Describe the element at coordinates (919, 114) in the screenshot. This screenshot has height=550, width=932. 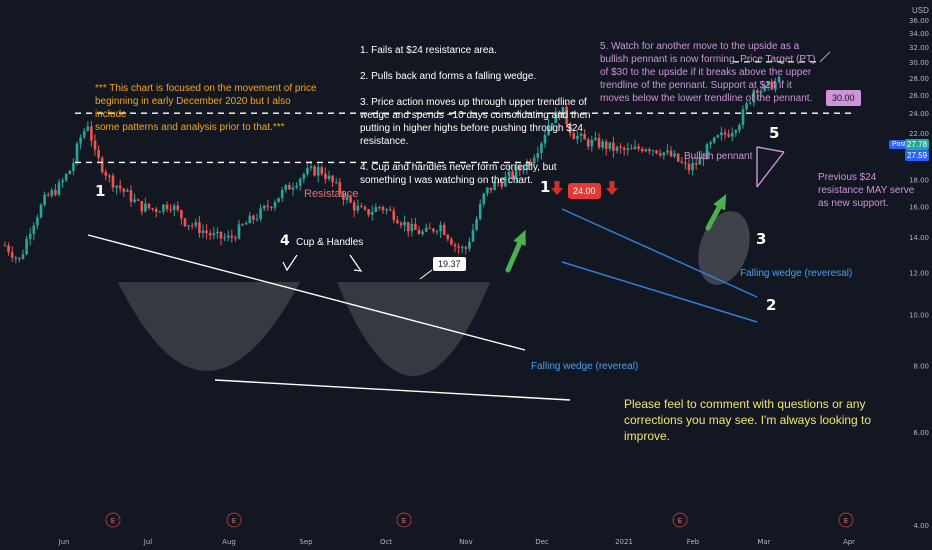
I see `y-tick-label: 24.00` at that location.